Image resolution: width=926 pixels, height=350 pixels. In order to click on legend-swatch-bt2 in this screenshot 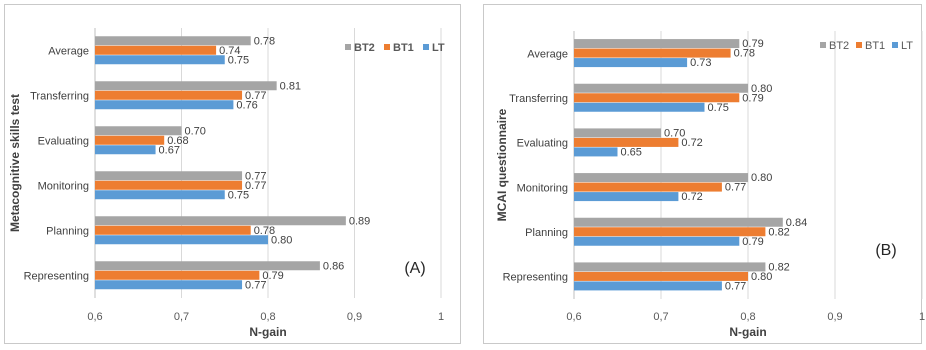, I will do `click(348, 47)`.